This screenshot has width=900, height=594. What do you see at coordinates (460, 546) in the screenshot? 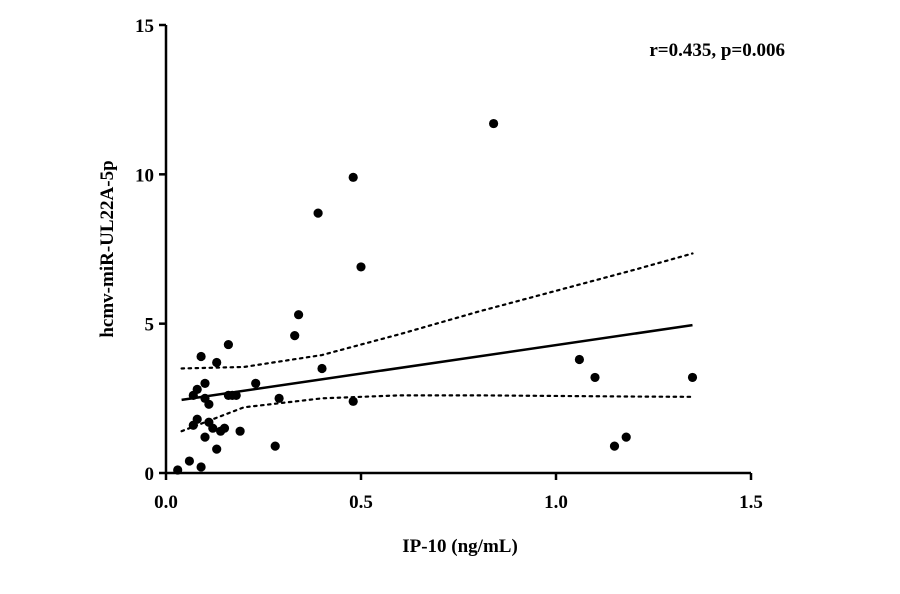
I see `x-axis-title: IP-10 (ng/mL)` at bounding box center [460, 546].